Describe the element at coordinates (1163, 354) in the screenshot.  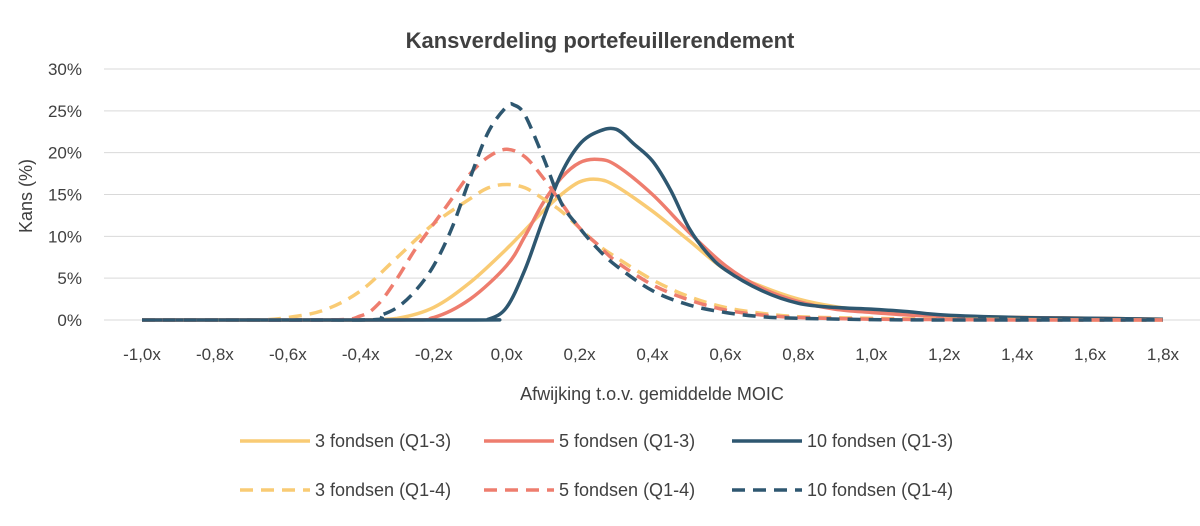
I see `x-tick-label: 1,8x` at that location.